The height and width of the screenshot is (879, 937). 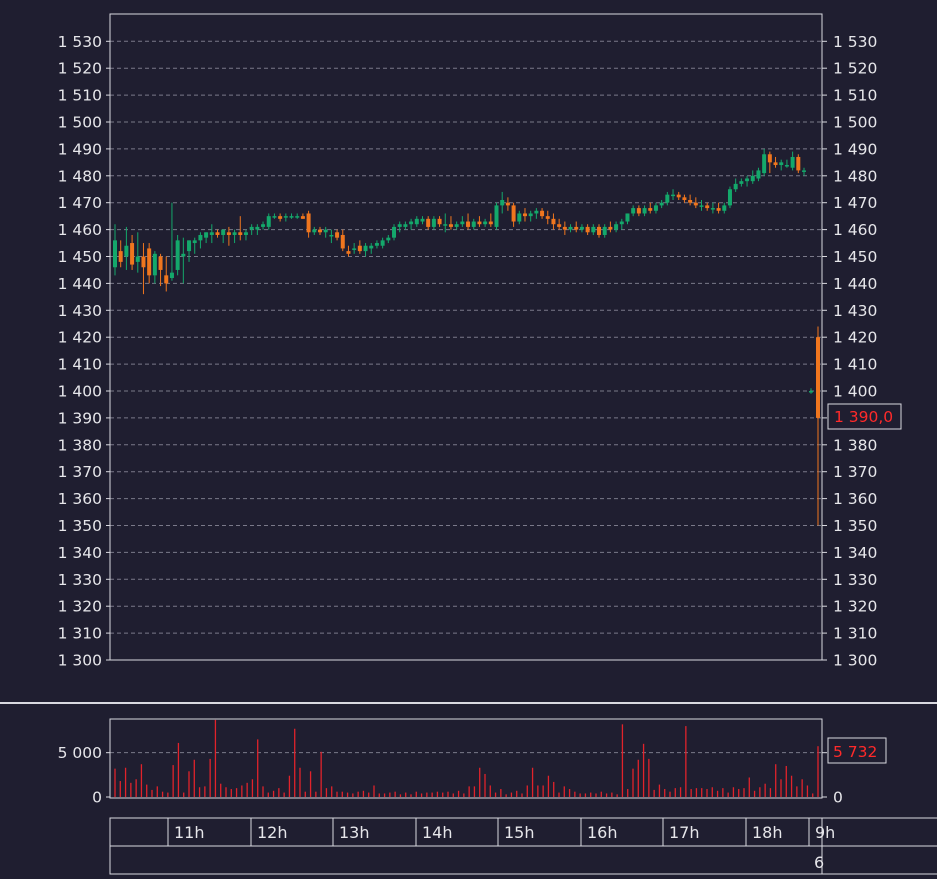 What do you see at coordinates (855, 230) in the screenshot?
I see `price-tick-label: 1 460` at bounding box center [855, 230].